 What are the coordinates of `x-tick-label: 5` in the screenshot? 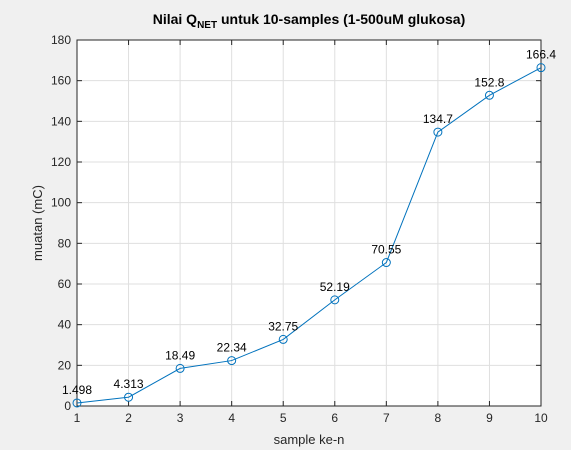 It's located at (283, 418).